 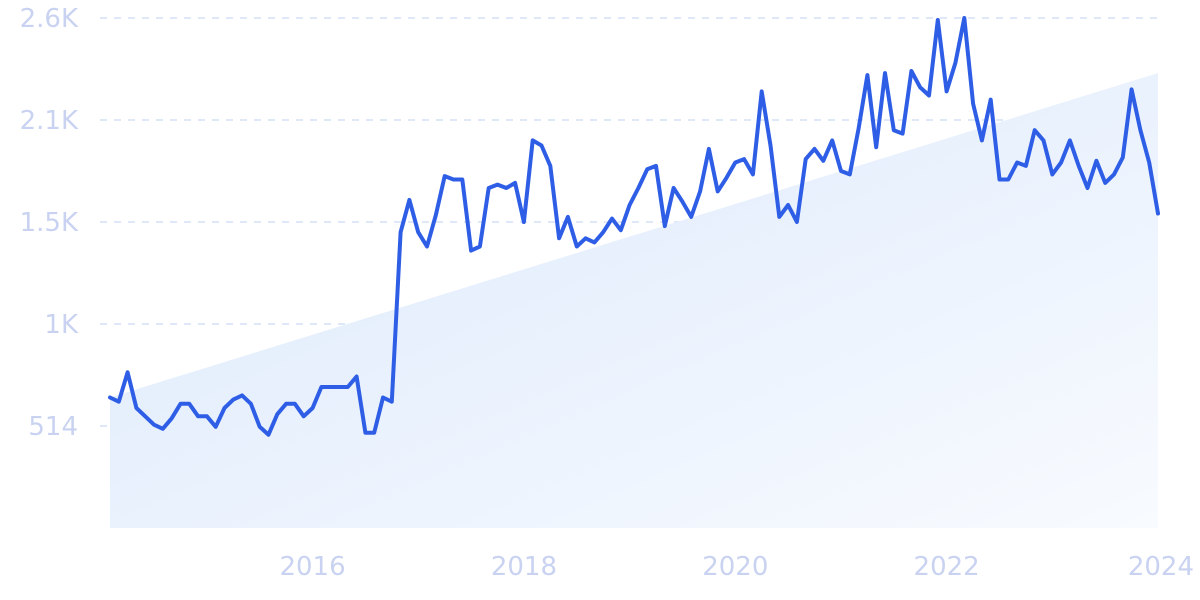 I want to click on x-tick-label: 2020, so click(x=735, y=567).